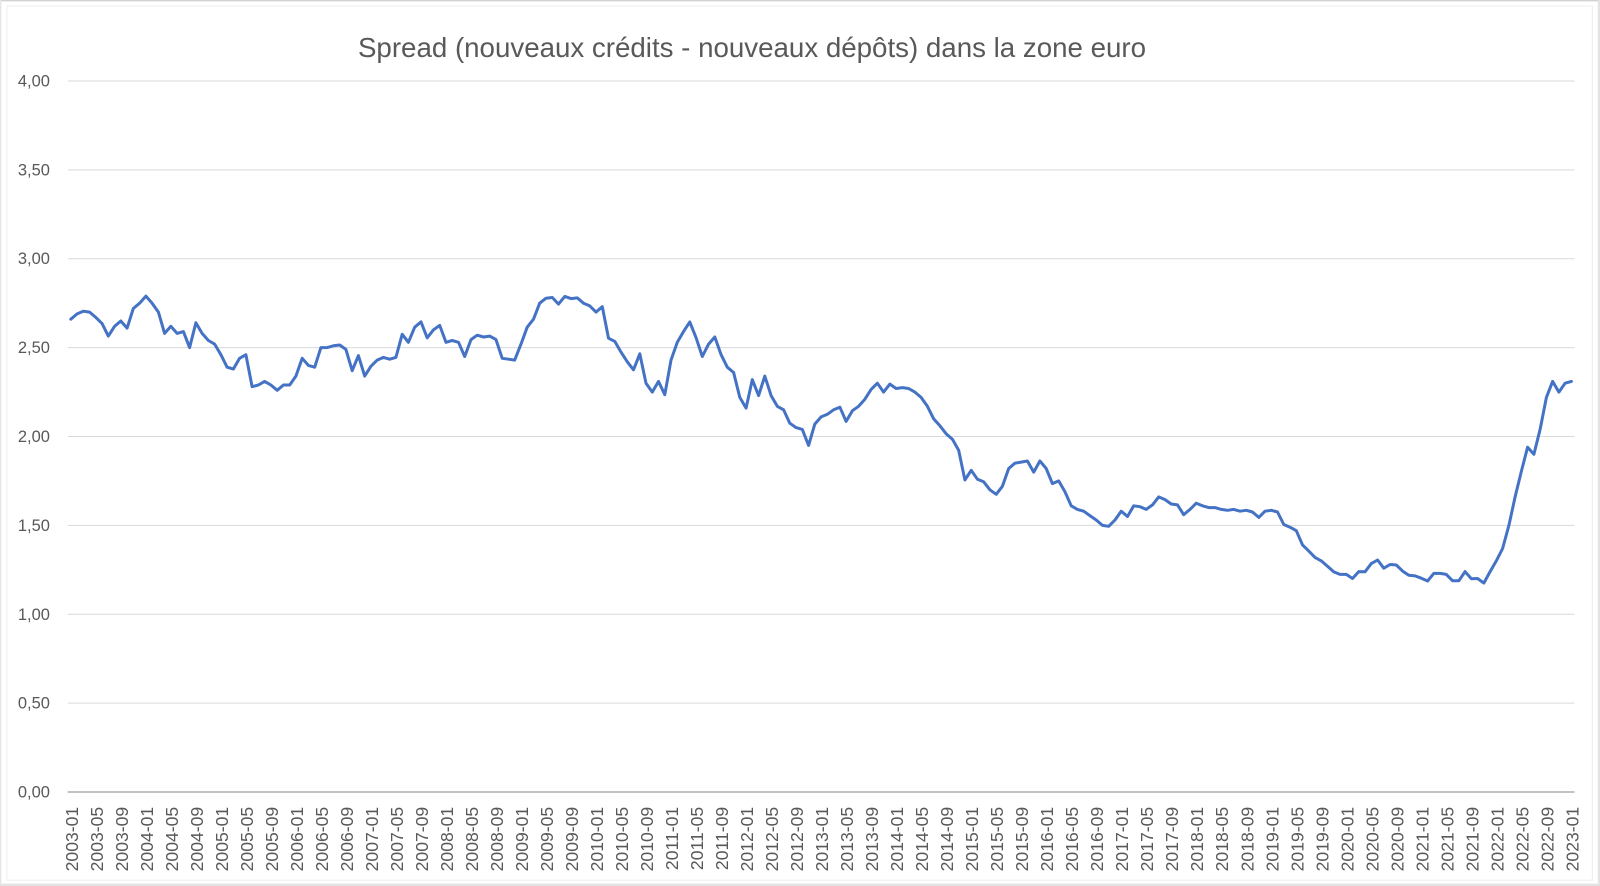  I want to click on svg-text: 2019-05, so click(1297, 839).